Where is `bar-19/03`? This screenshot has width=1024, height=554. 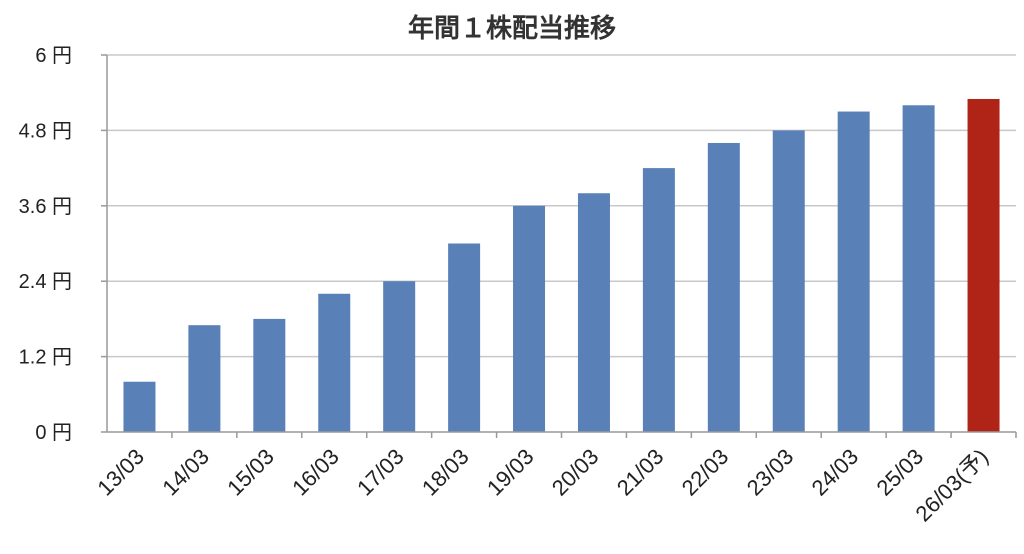 bar-19/03 is located at coordinates (529, 318).